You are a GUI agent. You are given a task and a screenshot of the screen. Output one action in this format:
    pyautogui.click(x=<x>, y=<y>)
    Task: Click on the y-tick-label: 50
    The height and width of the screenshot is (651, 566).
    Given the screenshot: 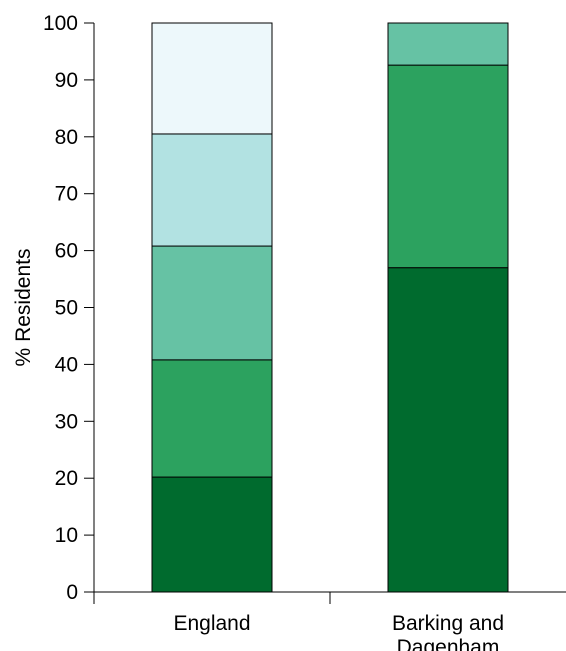 What is the action you would take?
    pyautogui.click(x=66, y=308)
    